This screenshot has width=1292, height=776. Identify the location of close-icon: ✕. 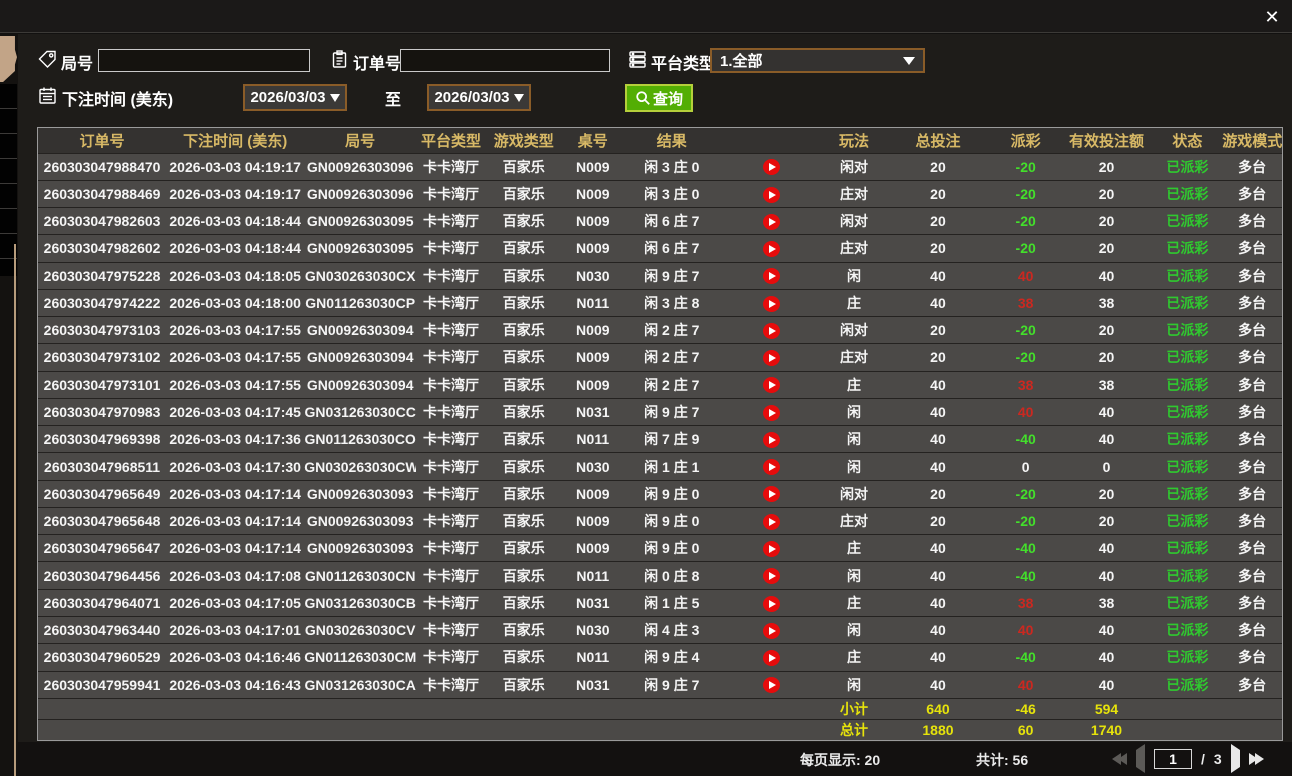
(1272, 17).